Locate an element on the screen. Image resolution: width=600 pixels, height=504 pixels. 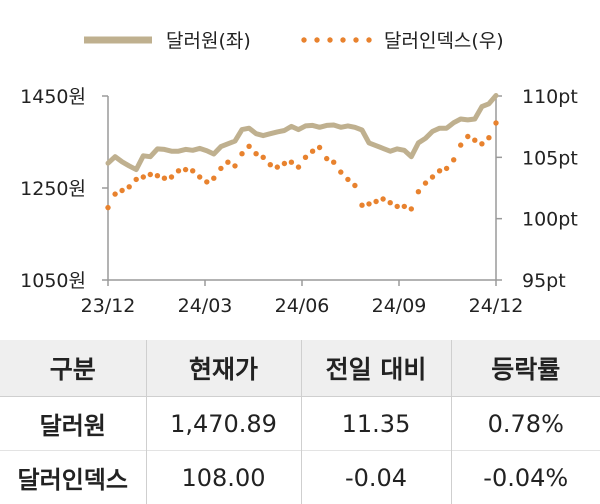
change-rate-cell: -0.04% is located at coordinates (525, 477).